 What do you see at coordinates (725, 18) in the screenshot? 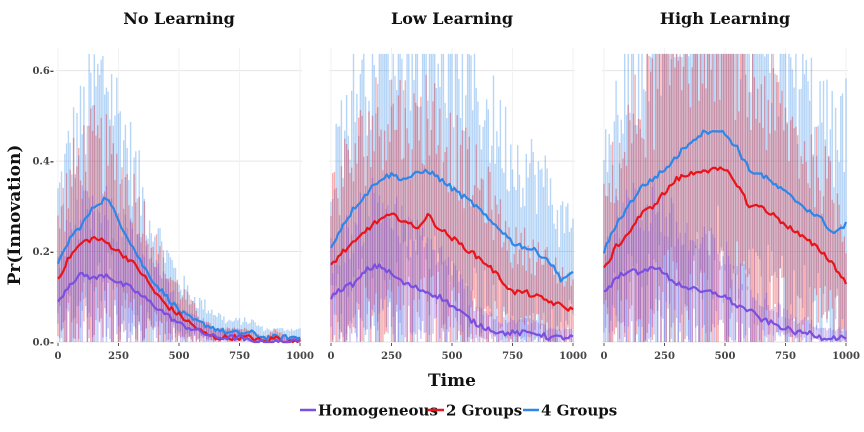
I see `panel-title: High Learning` at bounding box center [725, 18].